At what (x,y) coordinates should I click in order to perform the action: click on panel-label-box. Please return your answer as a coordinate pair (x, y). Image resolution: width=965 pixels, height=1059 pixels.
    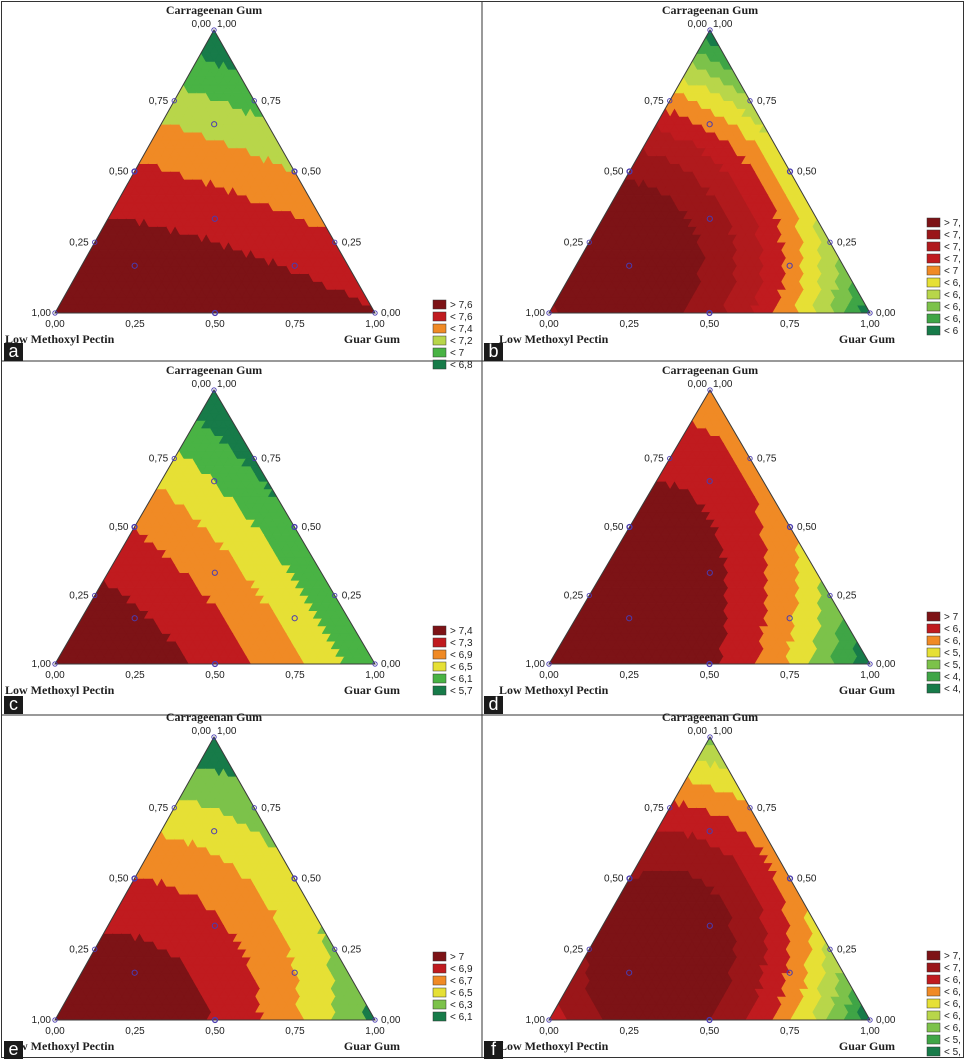
    Looking at the image, I should click on (493, 352).